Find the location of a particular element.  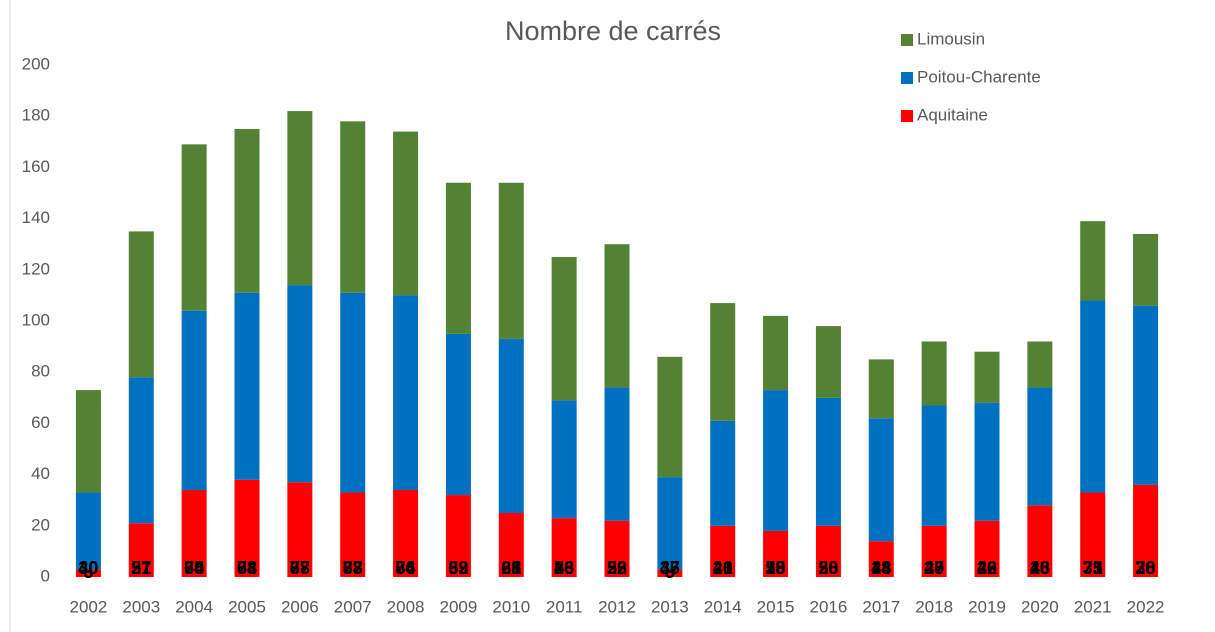

x-tick-label: 2019 is located at coordinates (987, 606).